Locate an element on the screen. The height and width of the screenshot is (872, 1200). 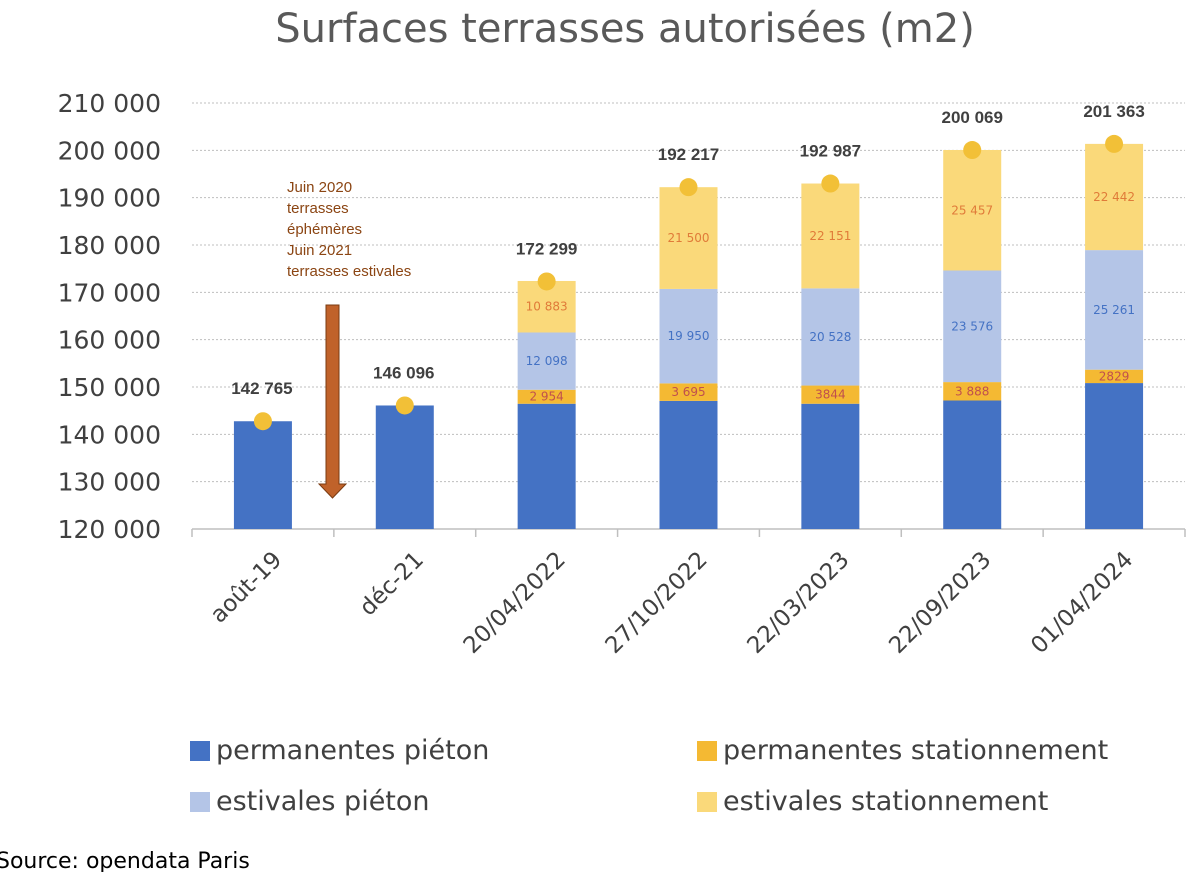
data-label: 2829 is located at coordinates (1114, 376).